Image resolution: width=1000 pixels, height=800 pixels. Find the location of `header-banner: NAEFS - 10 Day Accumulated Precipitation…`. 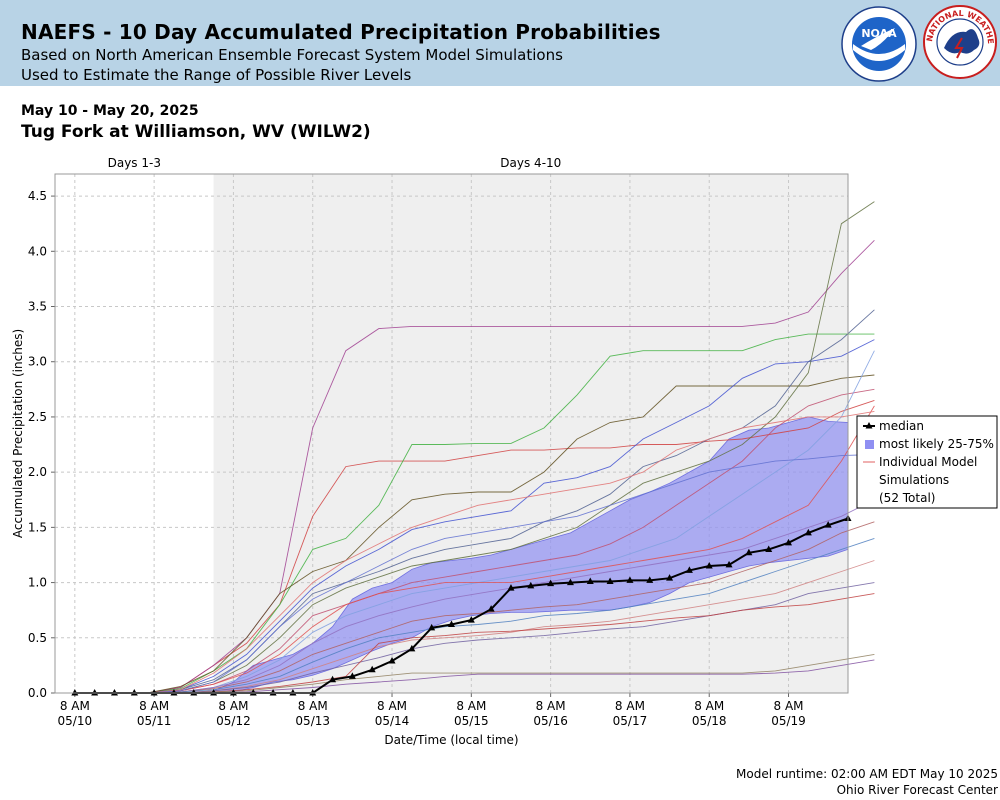

header-banner: NAEFS - 10 Day Accumulated Precipitation… is located at coordinates (500, 43).